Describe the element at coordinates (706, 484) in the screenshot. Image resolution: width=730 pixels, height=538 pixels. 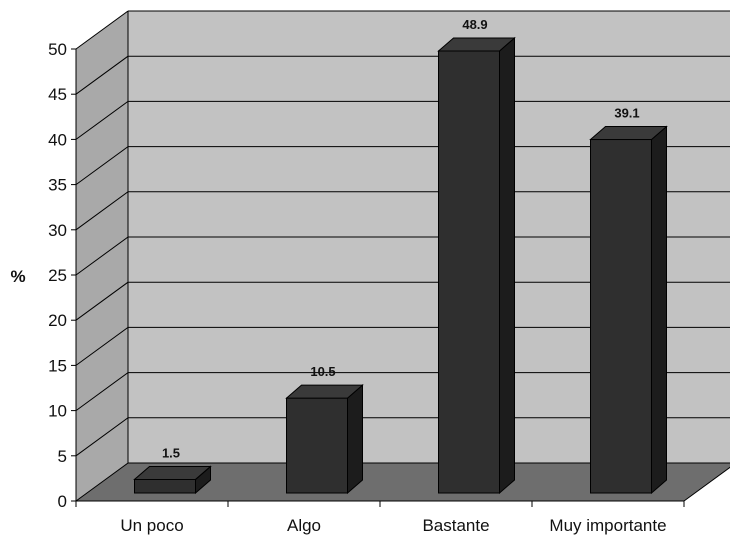
I see `floor-edge` at that location.